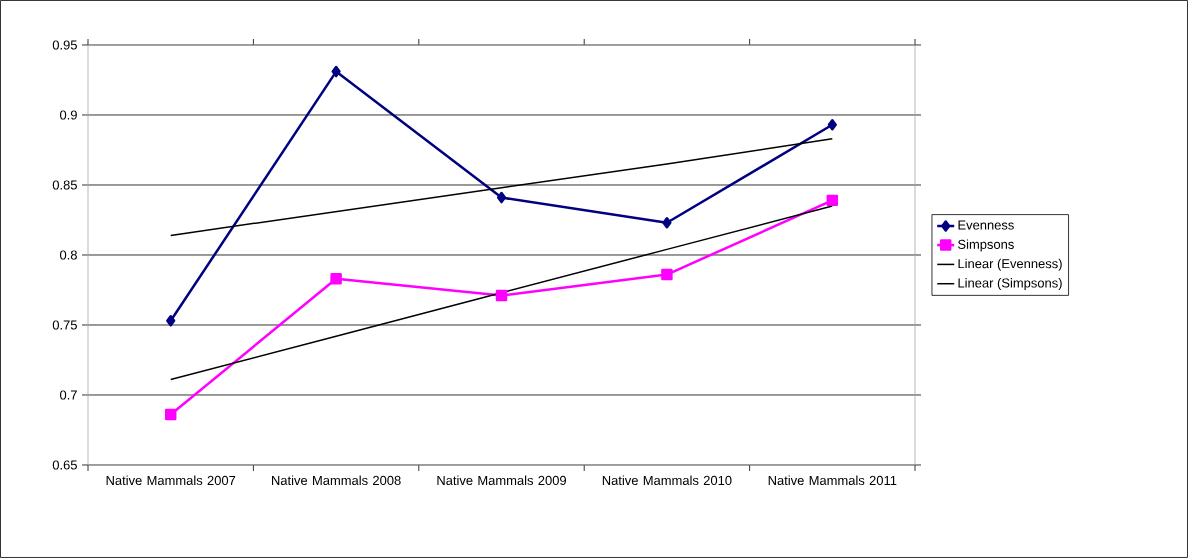 This screenshot has width=1188, height=558. What do you see at coordinates (502, 480) in the screenshot?
I see `x-tick-label: Native Mammals 2009` at bounding box center [502, 480].